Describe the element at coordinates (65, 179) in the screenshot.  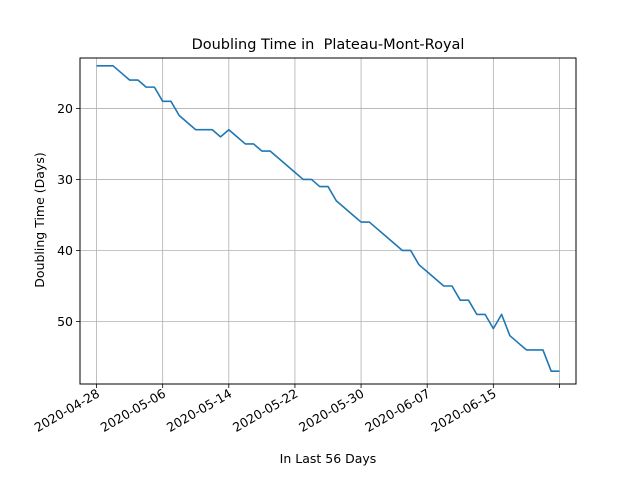
I see `y-tick-label: 30` at that location.